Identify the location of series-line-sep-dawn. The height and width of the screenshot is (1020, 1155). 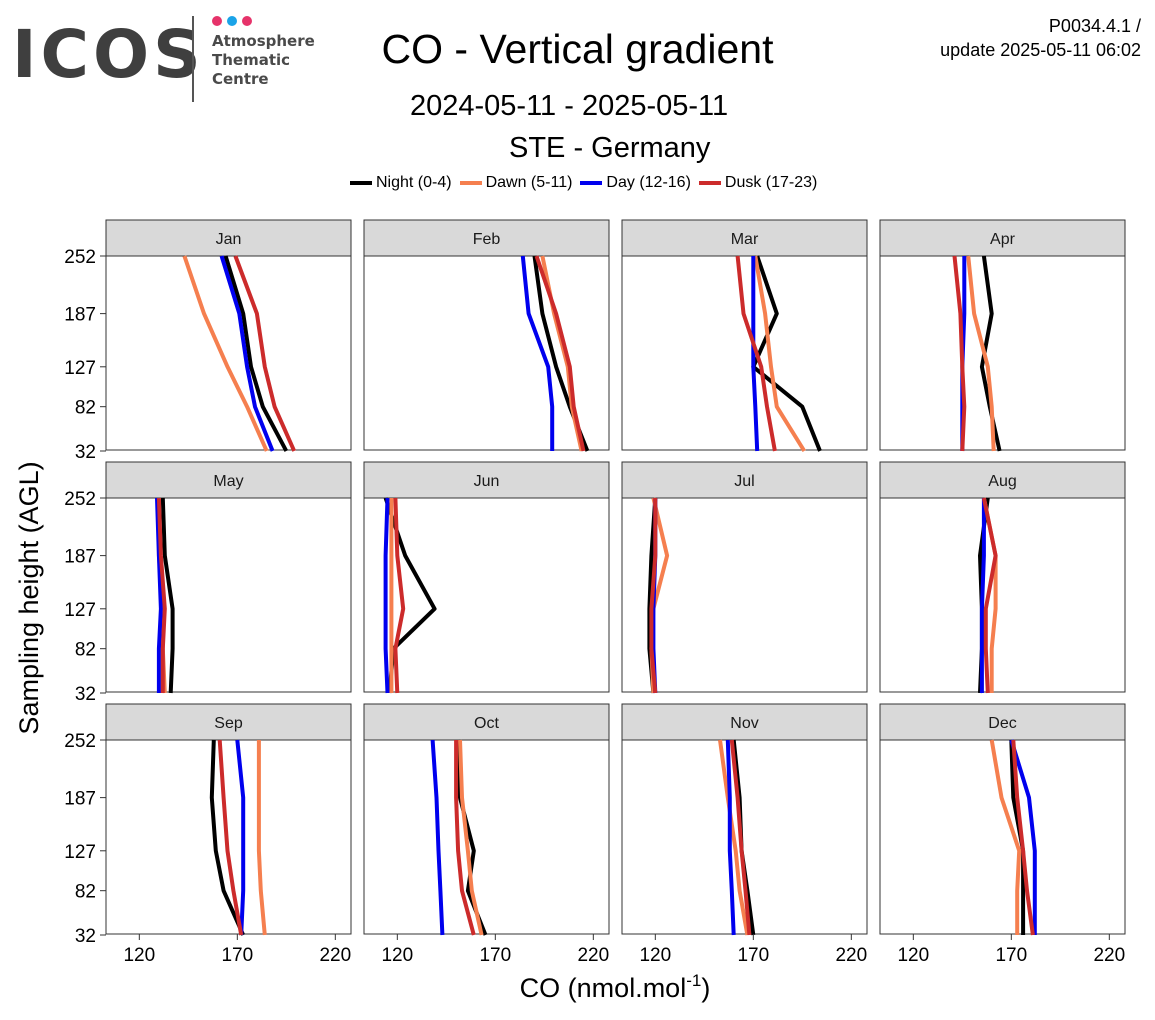
(261, 838).